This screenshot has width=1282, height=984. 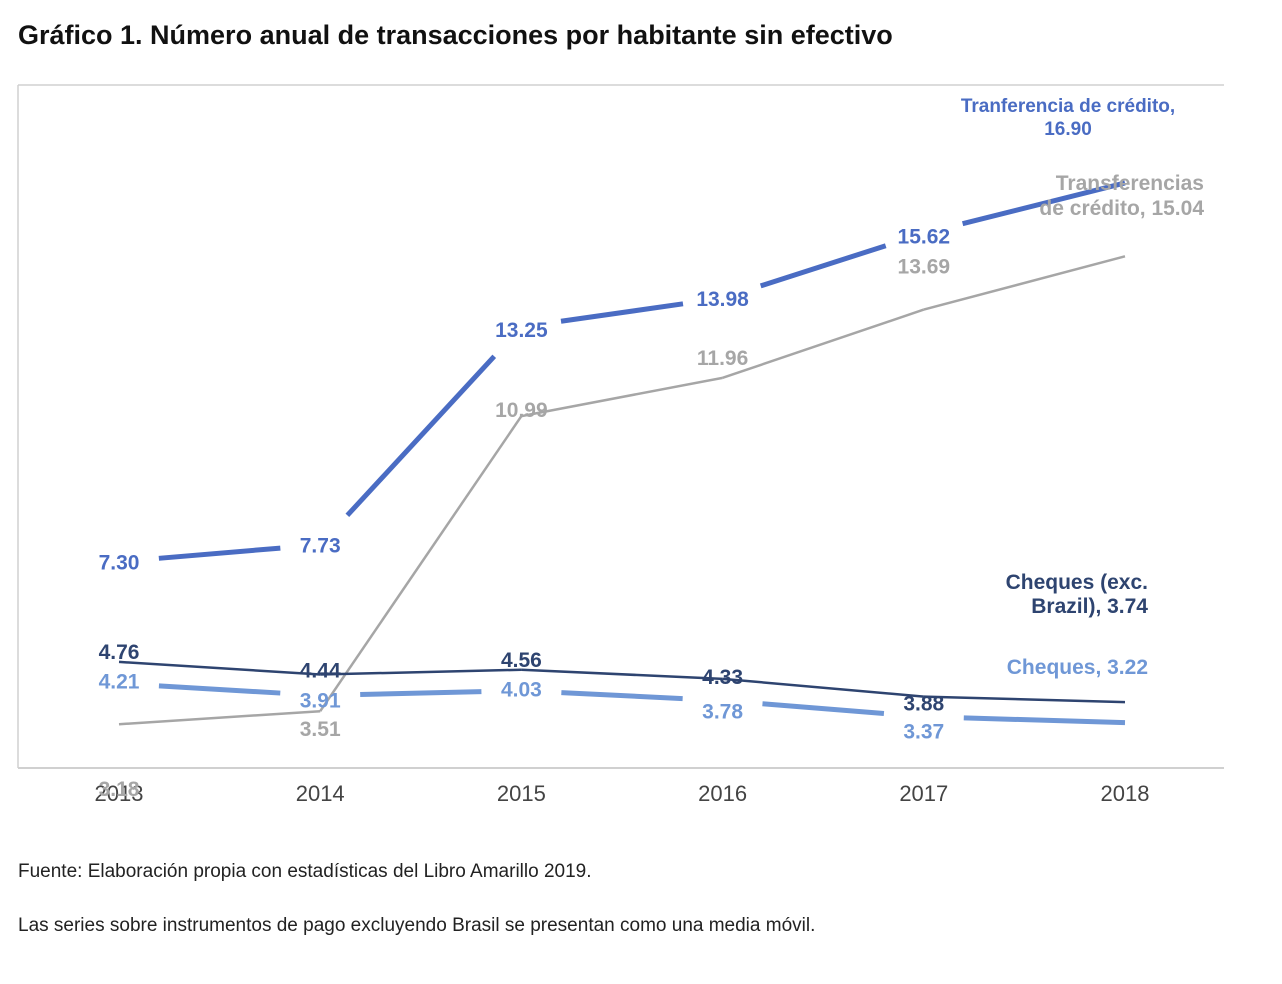 I want to click on x-tick-label: 2014, so click(x=320, y=793).